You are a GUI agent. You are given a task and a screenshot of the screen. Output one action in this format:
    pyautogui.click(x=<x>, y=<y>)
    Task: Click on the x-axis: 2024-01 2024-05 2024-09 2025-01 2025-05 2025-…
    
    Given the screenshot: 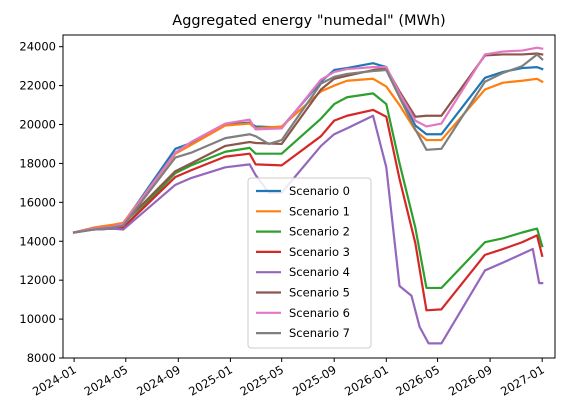 What is the action you would take?
    pyautogui.click(x=288, y=378)
    